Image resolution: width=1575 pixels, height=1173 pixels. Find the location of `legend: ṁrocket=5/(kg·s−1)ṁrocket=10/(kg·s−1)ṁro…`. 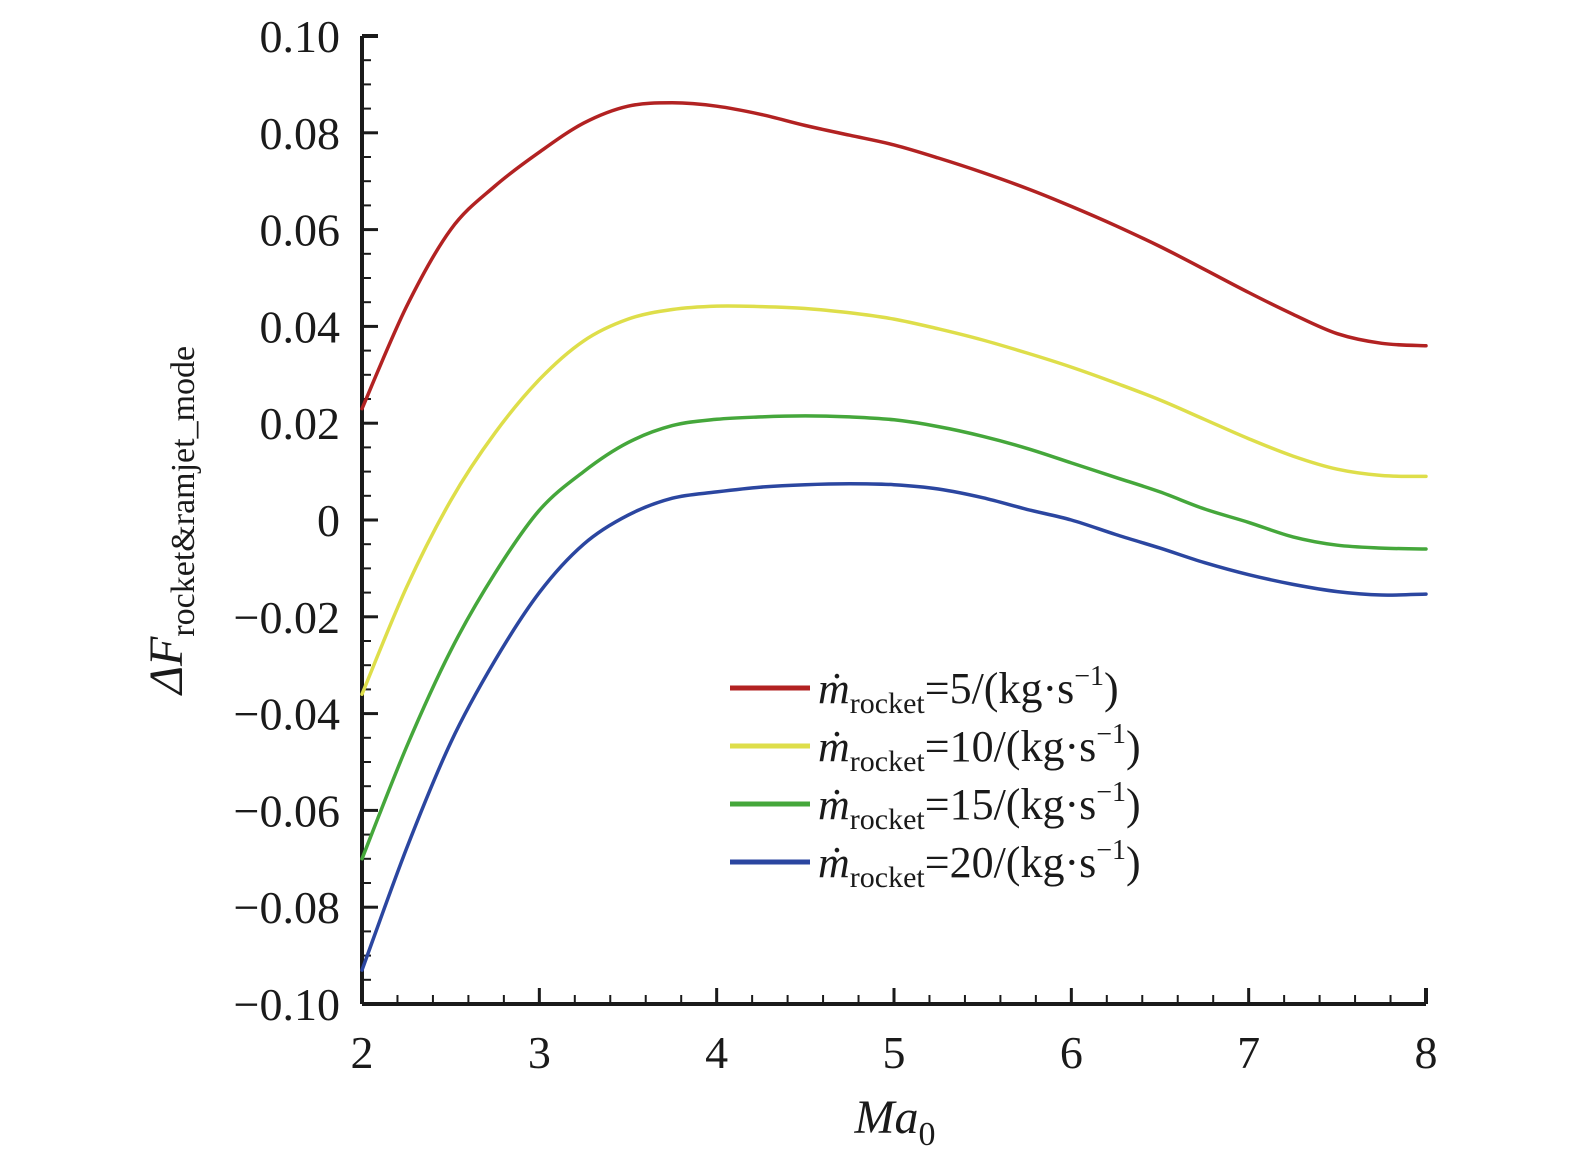

legend: ṁrocket=5/(kg·s−1)ṁrocket=10/(kg·s−1)ṁro… is located at coordinates (935, 777).